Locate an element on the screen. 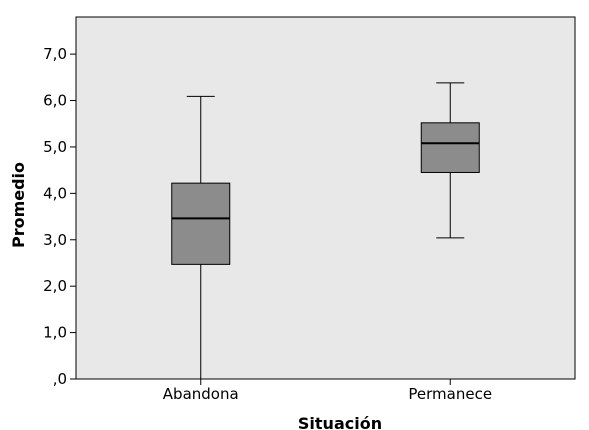 This screenshot has height=430, width=589. y-axis-title: Promedio is located at coordinates (18, 205).